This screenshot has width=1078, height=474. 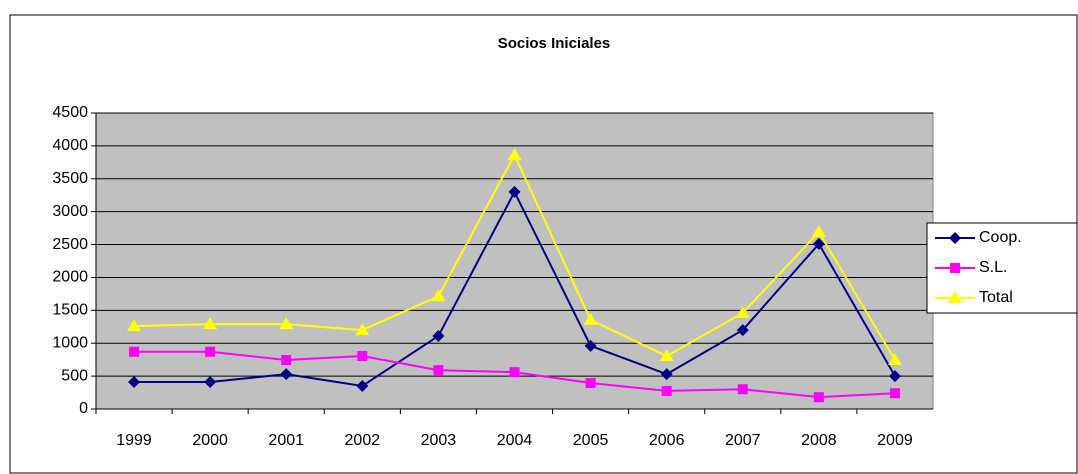 What do you see at coordinates (591, 440) in the screenshot?
I see `x-tick-label: 2005` at bounding box center [591, 440].